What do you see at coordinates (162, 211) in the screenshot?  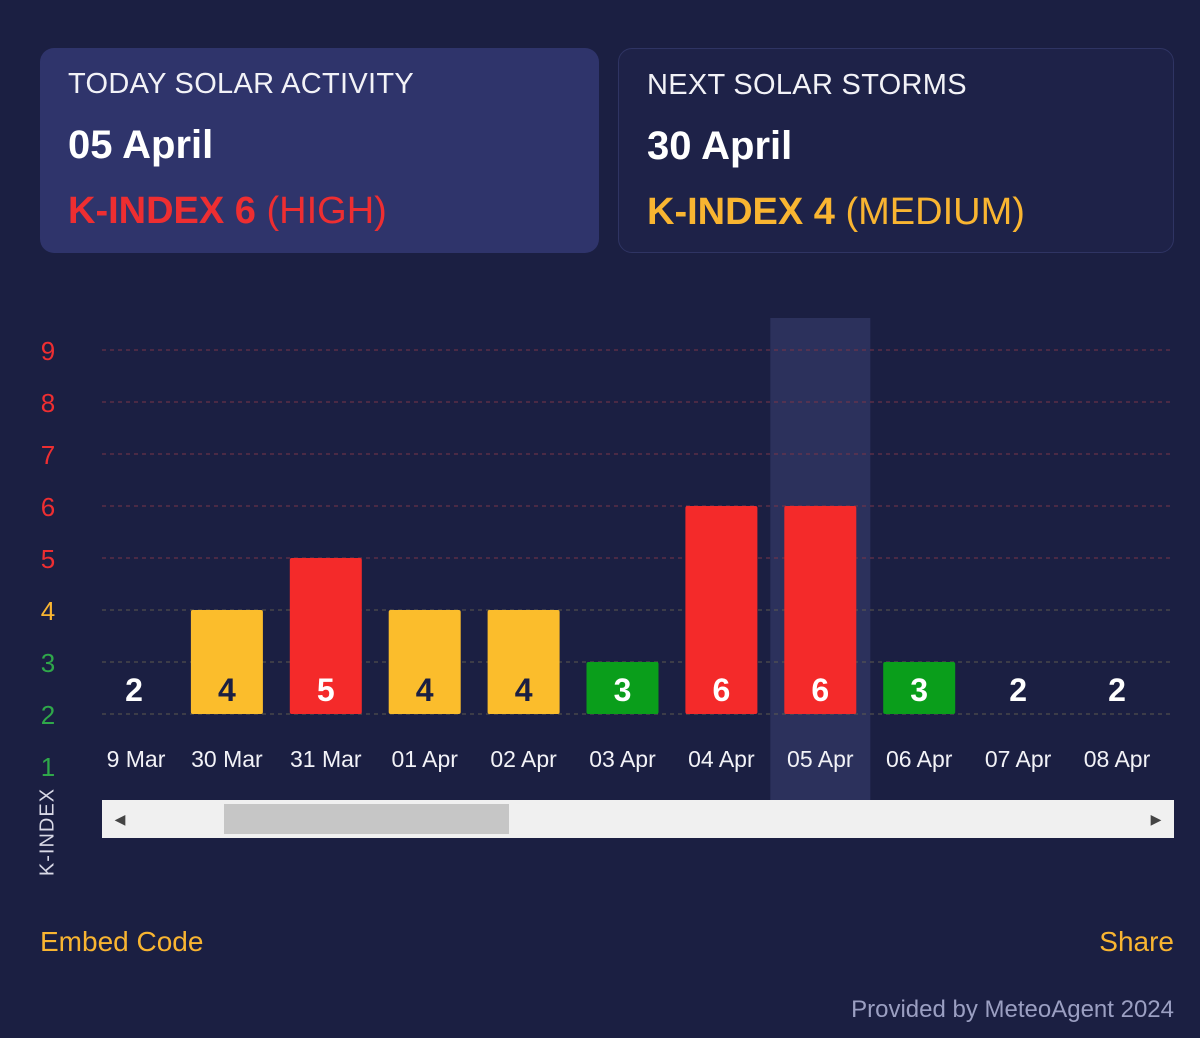 I see `today-kindex-value: K-INDEX 6` at bounding box center [162, 211].